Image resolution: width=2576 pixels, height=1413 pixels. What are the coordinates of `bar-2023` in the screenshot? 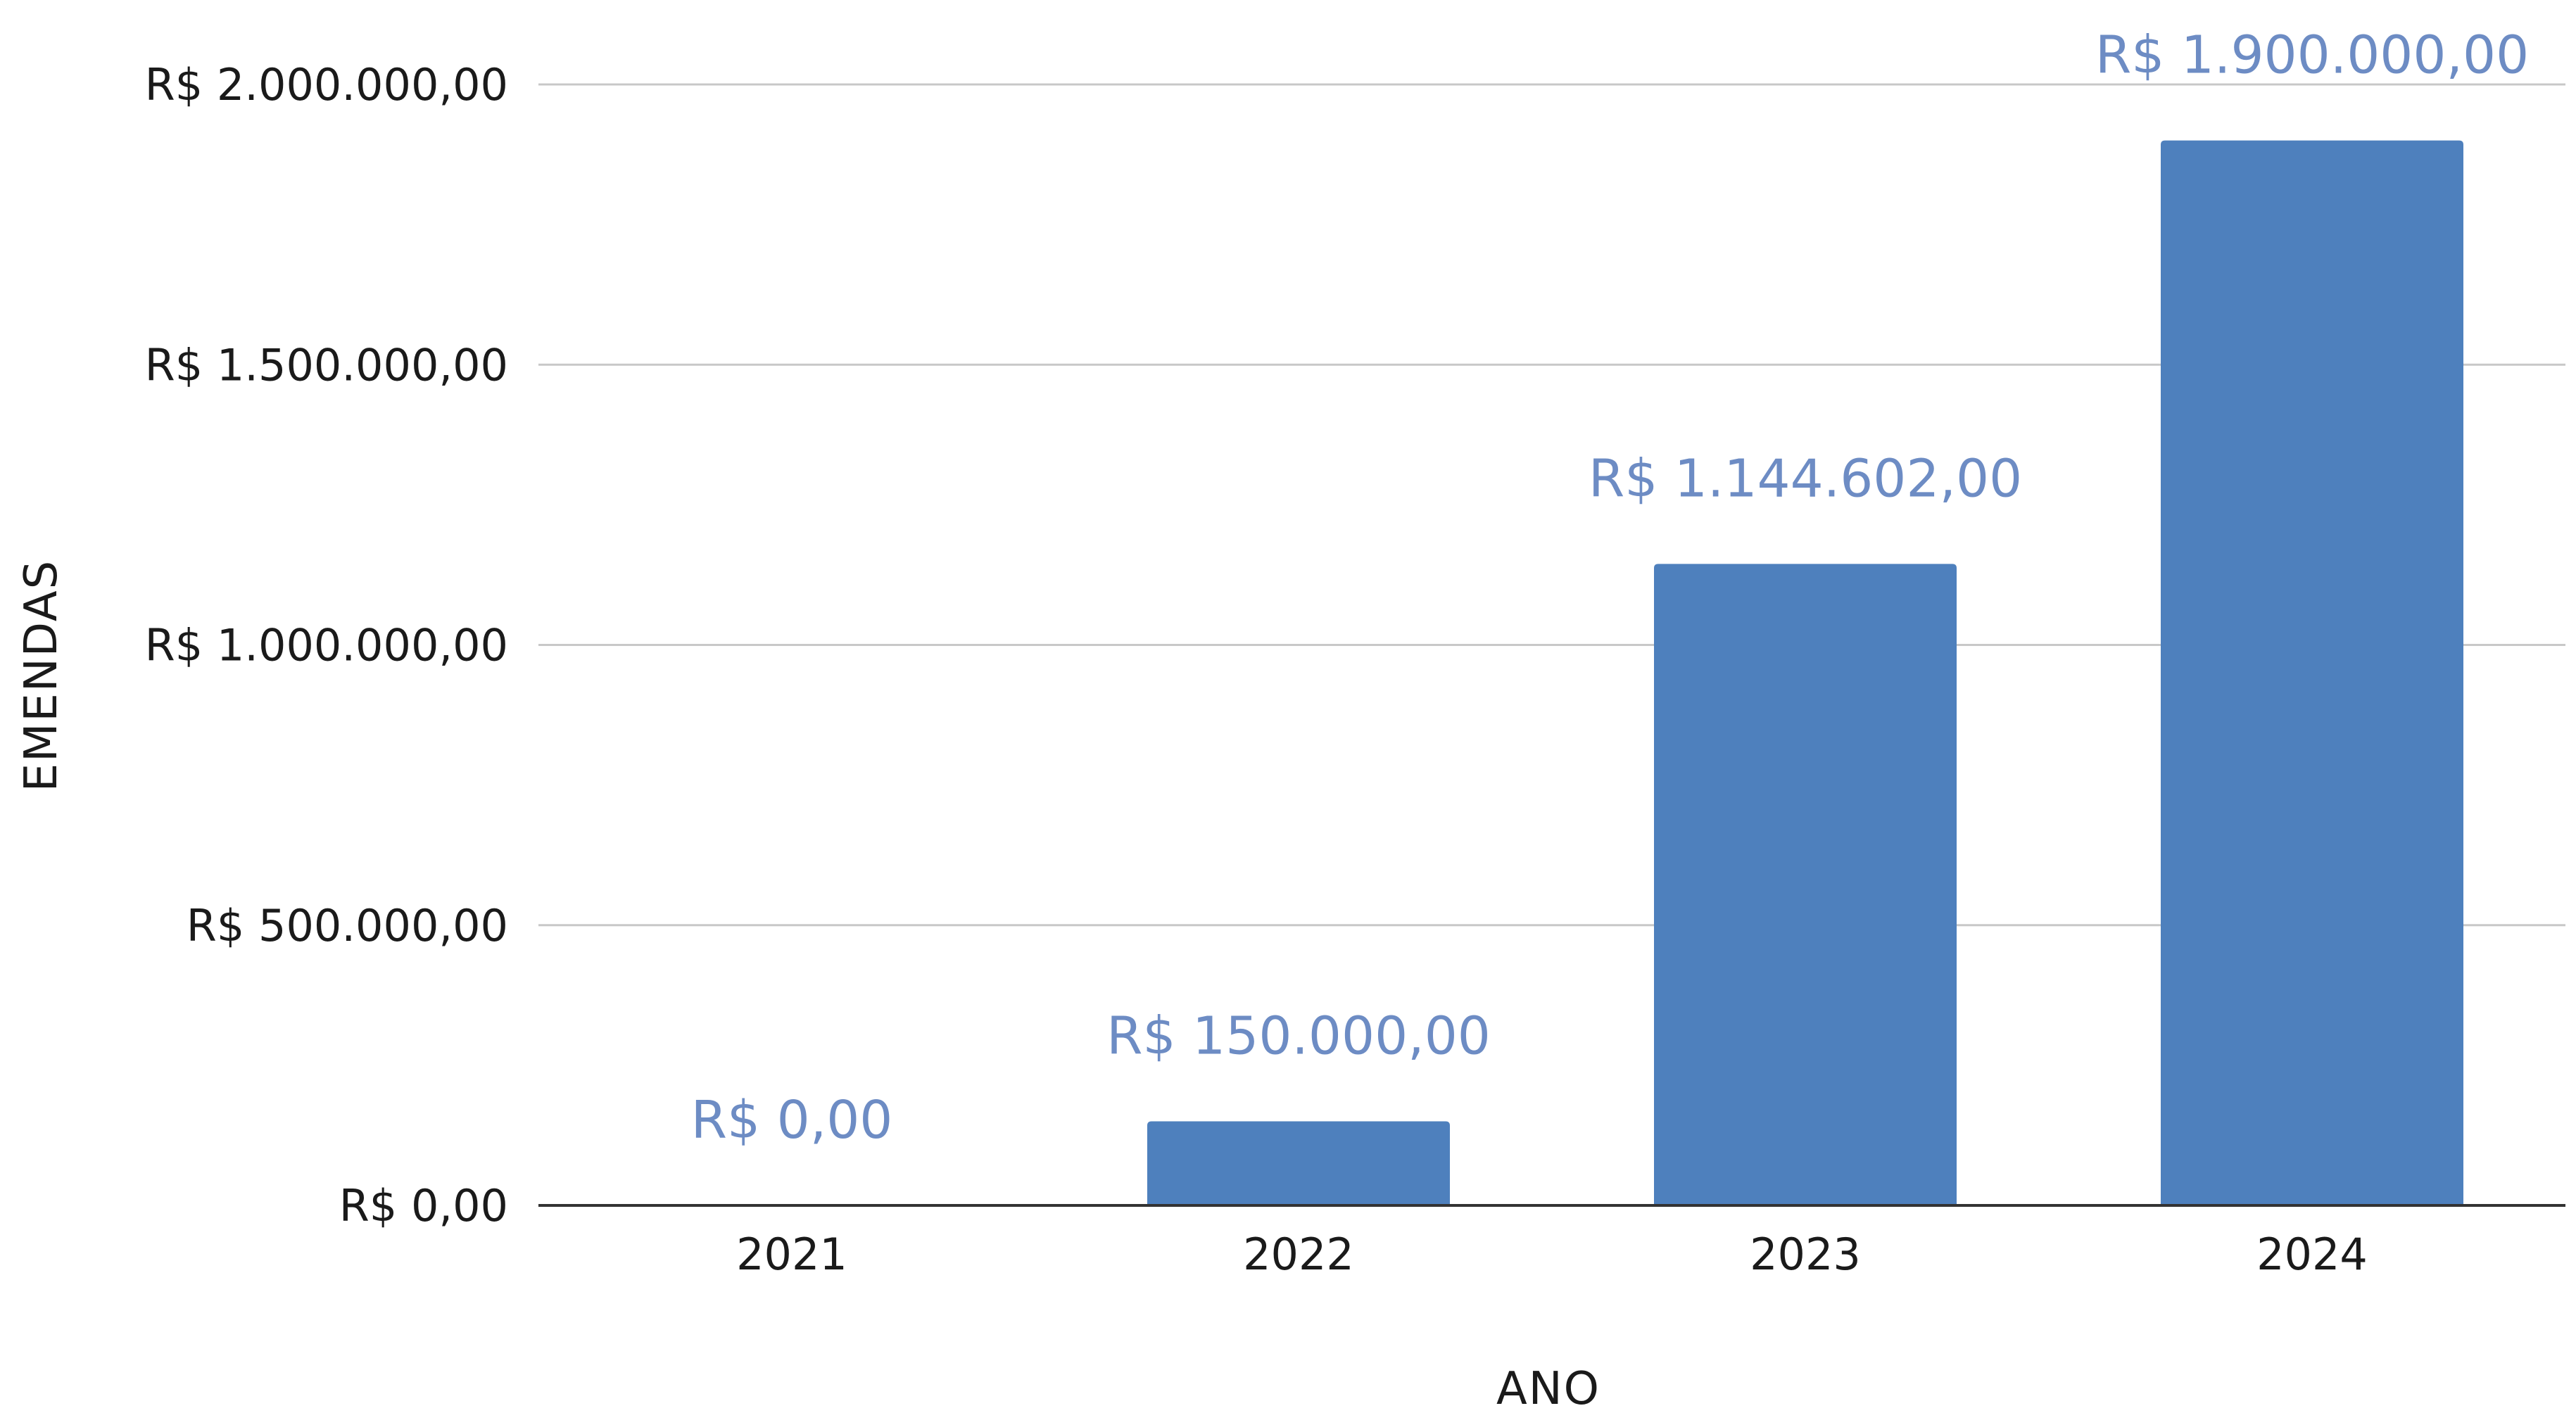 It's located at (1805, 884).